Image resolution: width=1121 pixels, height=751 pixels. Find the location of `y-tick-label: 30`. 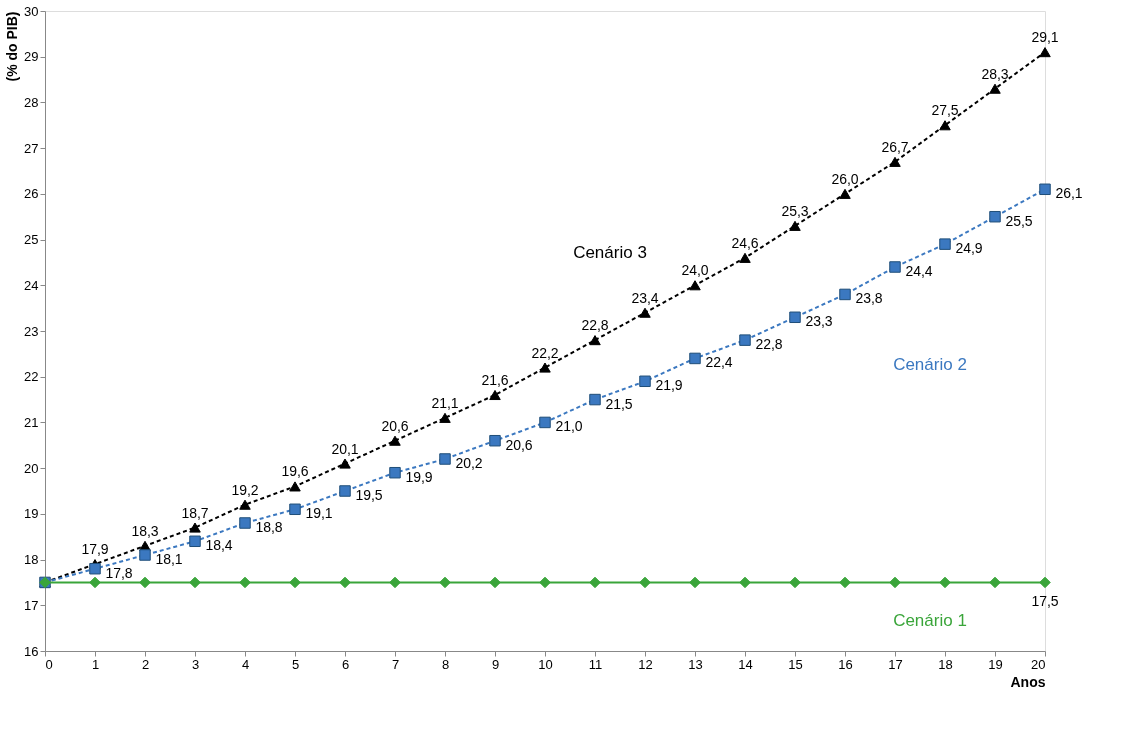

y-tick-label: 30 is located at coordinates (31, 11).